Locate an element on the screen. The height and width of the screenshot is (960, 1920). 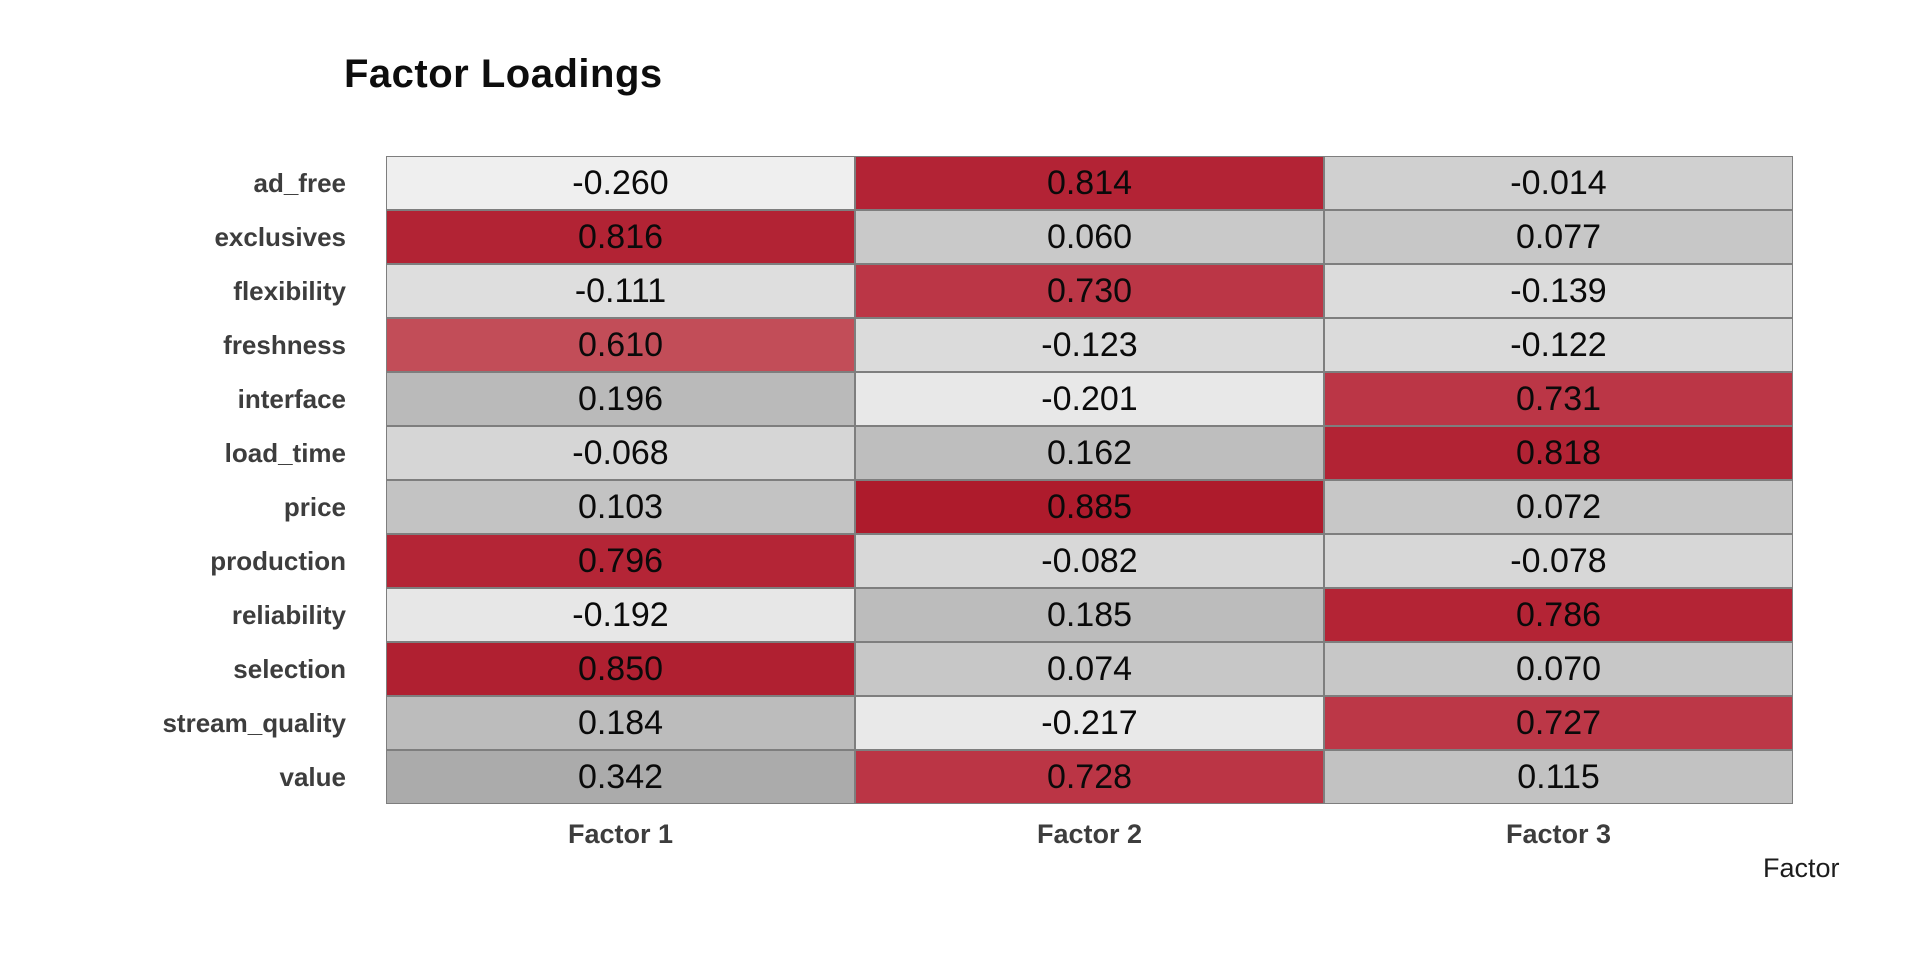
heatmap-cell: -0.123 is located at coordinates (1089, 345).